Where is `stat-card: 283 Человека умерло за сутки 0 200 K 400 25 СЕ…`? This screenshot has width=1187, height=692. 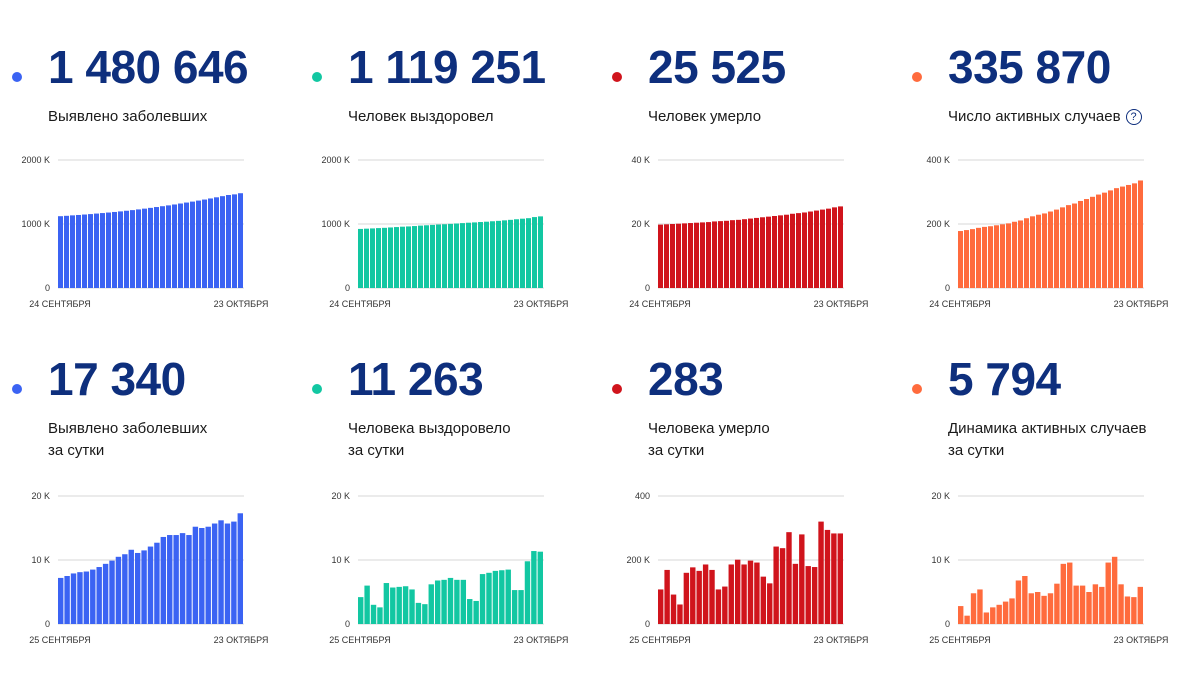 stat-card: 283 Человека умерло за сутки 0 200 K 400 25 СЕ… is located at coordinates (745, 516).